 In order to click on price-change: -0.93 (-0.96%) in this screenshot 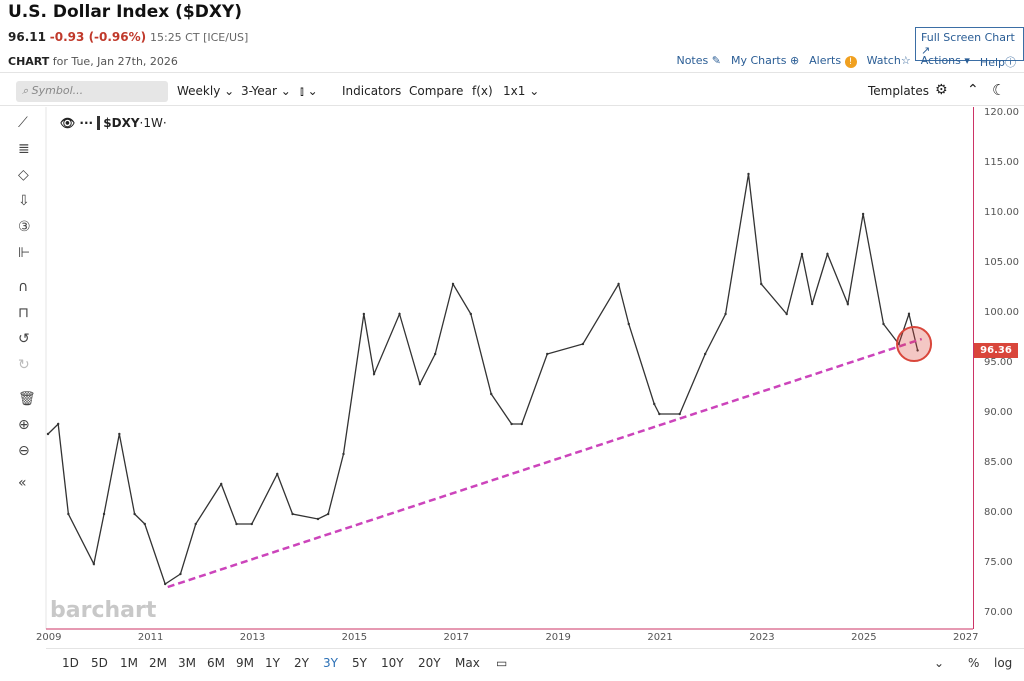, I will do `click(98, 37)`.